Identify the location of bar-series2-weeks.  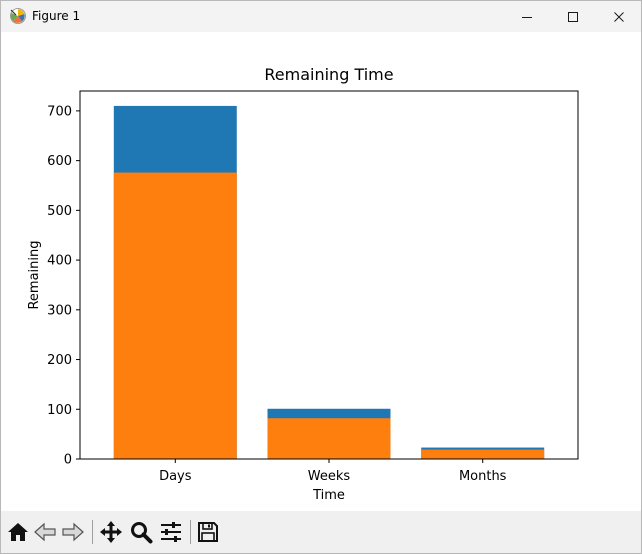
(329, 438).